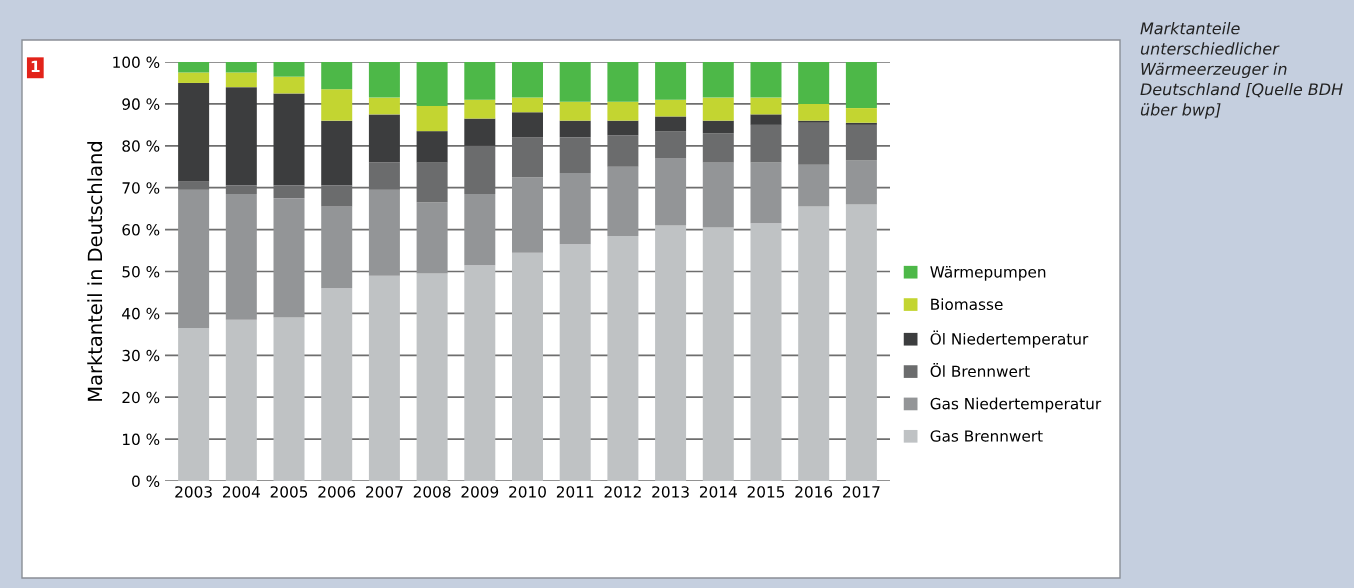 This screenshot has height=588, width=1354. What do you see at coordinates (141, 313) in the screenshot?
I see `y-tick-label: 40 %` at bounding box center [141, 313].